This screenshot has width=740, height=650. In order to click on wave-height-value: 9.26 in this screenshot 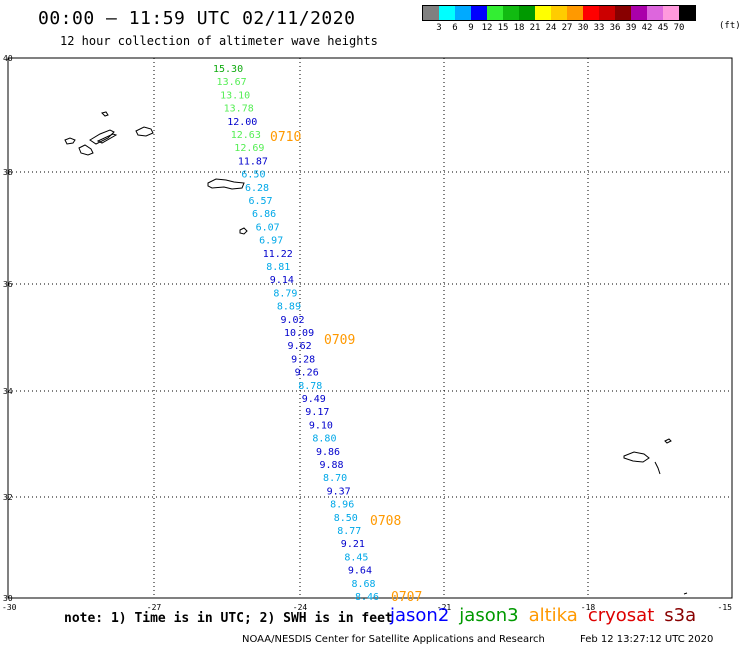, I will do `click(307, 373)`.